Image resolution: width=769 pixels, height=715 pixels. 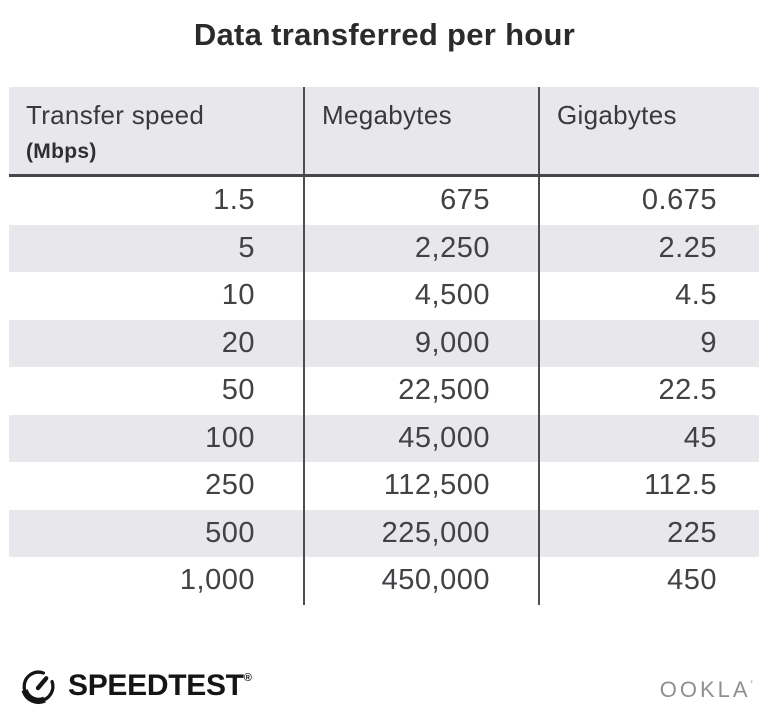 I want to click on header-gigabytes-label: Gigabytes, so click(x=617, y=115).